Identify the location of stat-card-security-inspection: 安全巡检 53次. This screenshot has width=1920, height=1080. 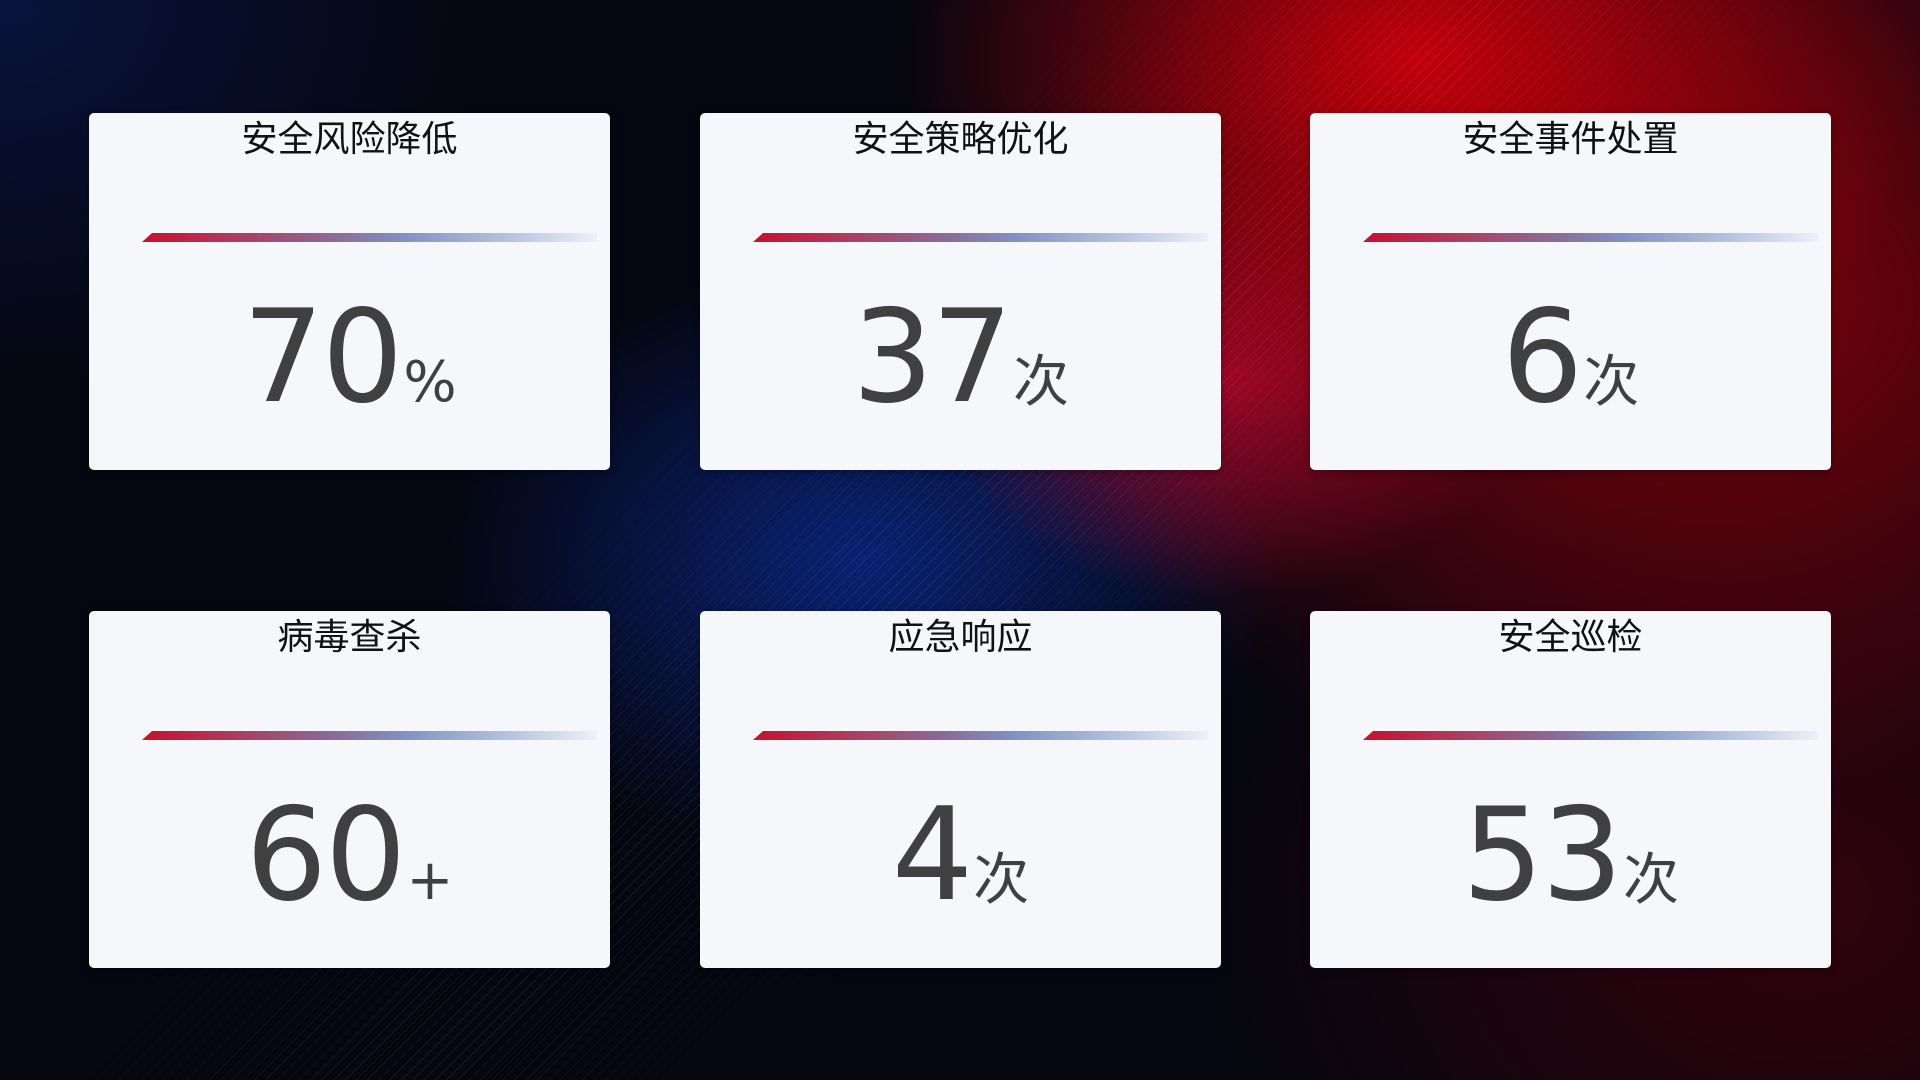
(1570, 789).